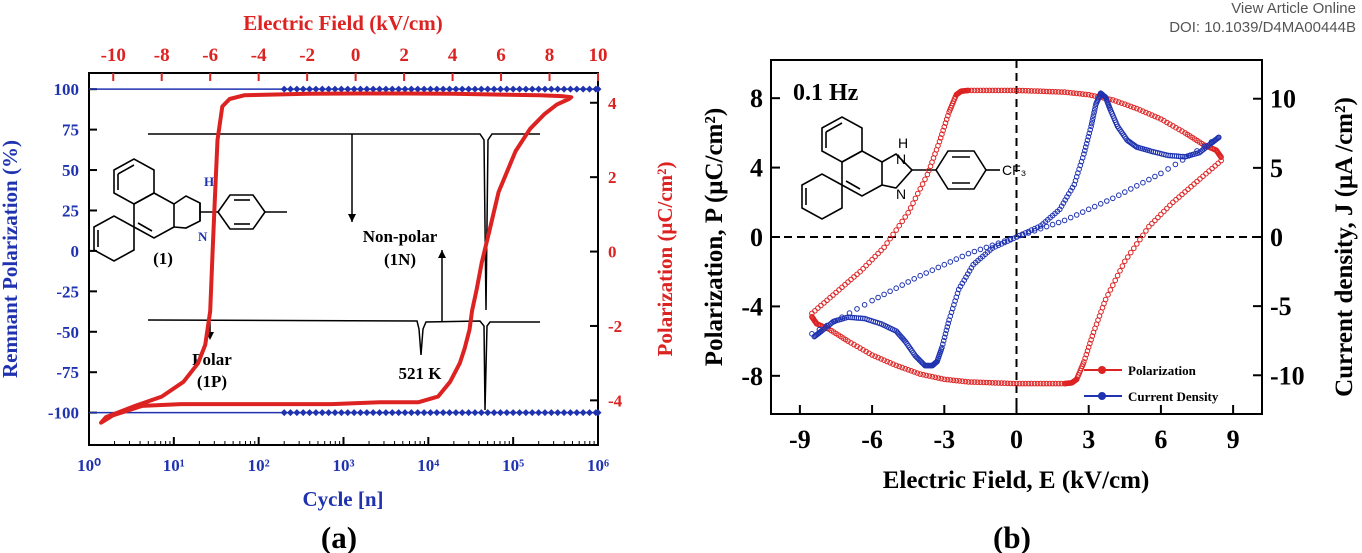 The height and width of the screenshot is (553, 1362). Describe the element at coordinates (209, 181) in the screenshot. I see `molecule-1-h-label: H` at that location.